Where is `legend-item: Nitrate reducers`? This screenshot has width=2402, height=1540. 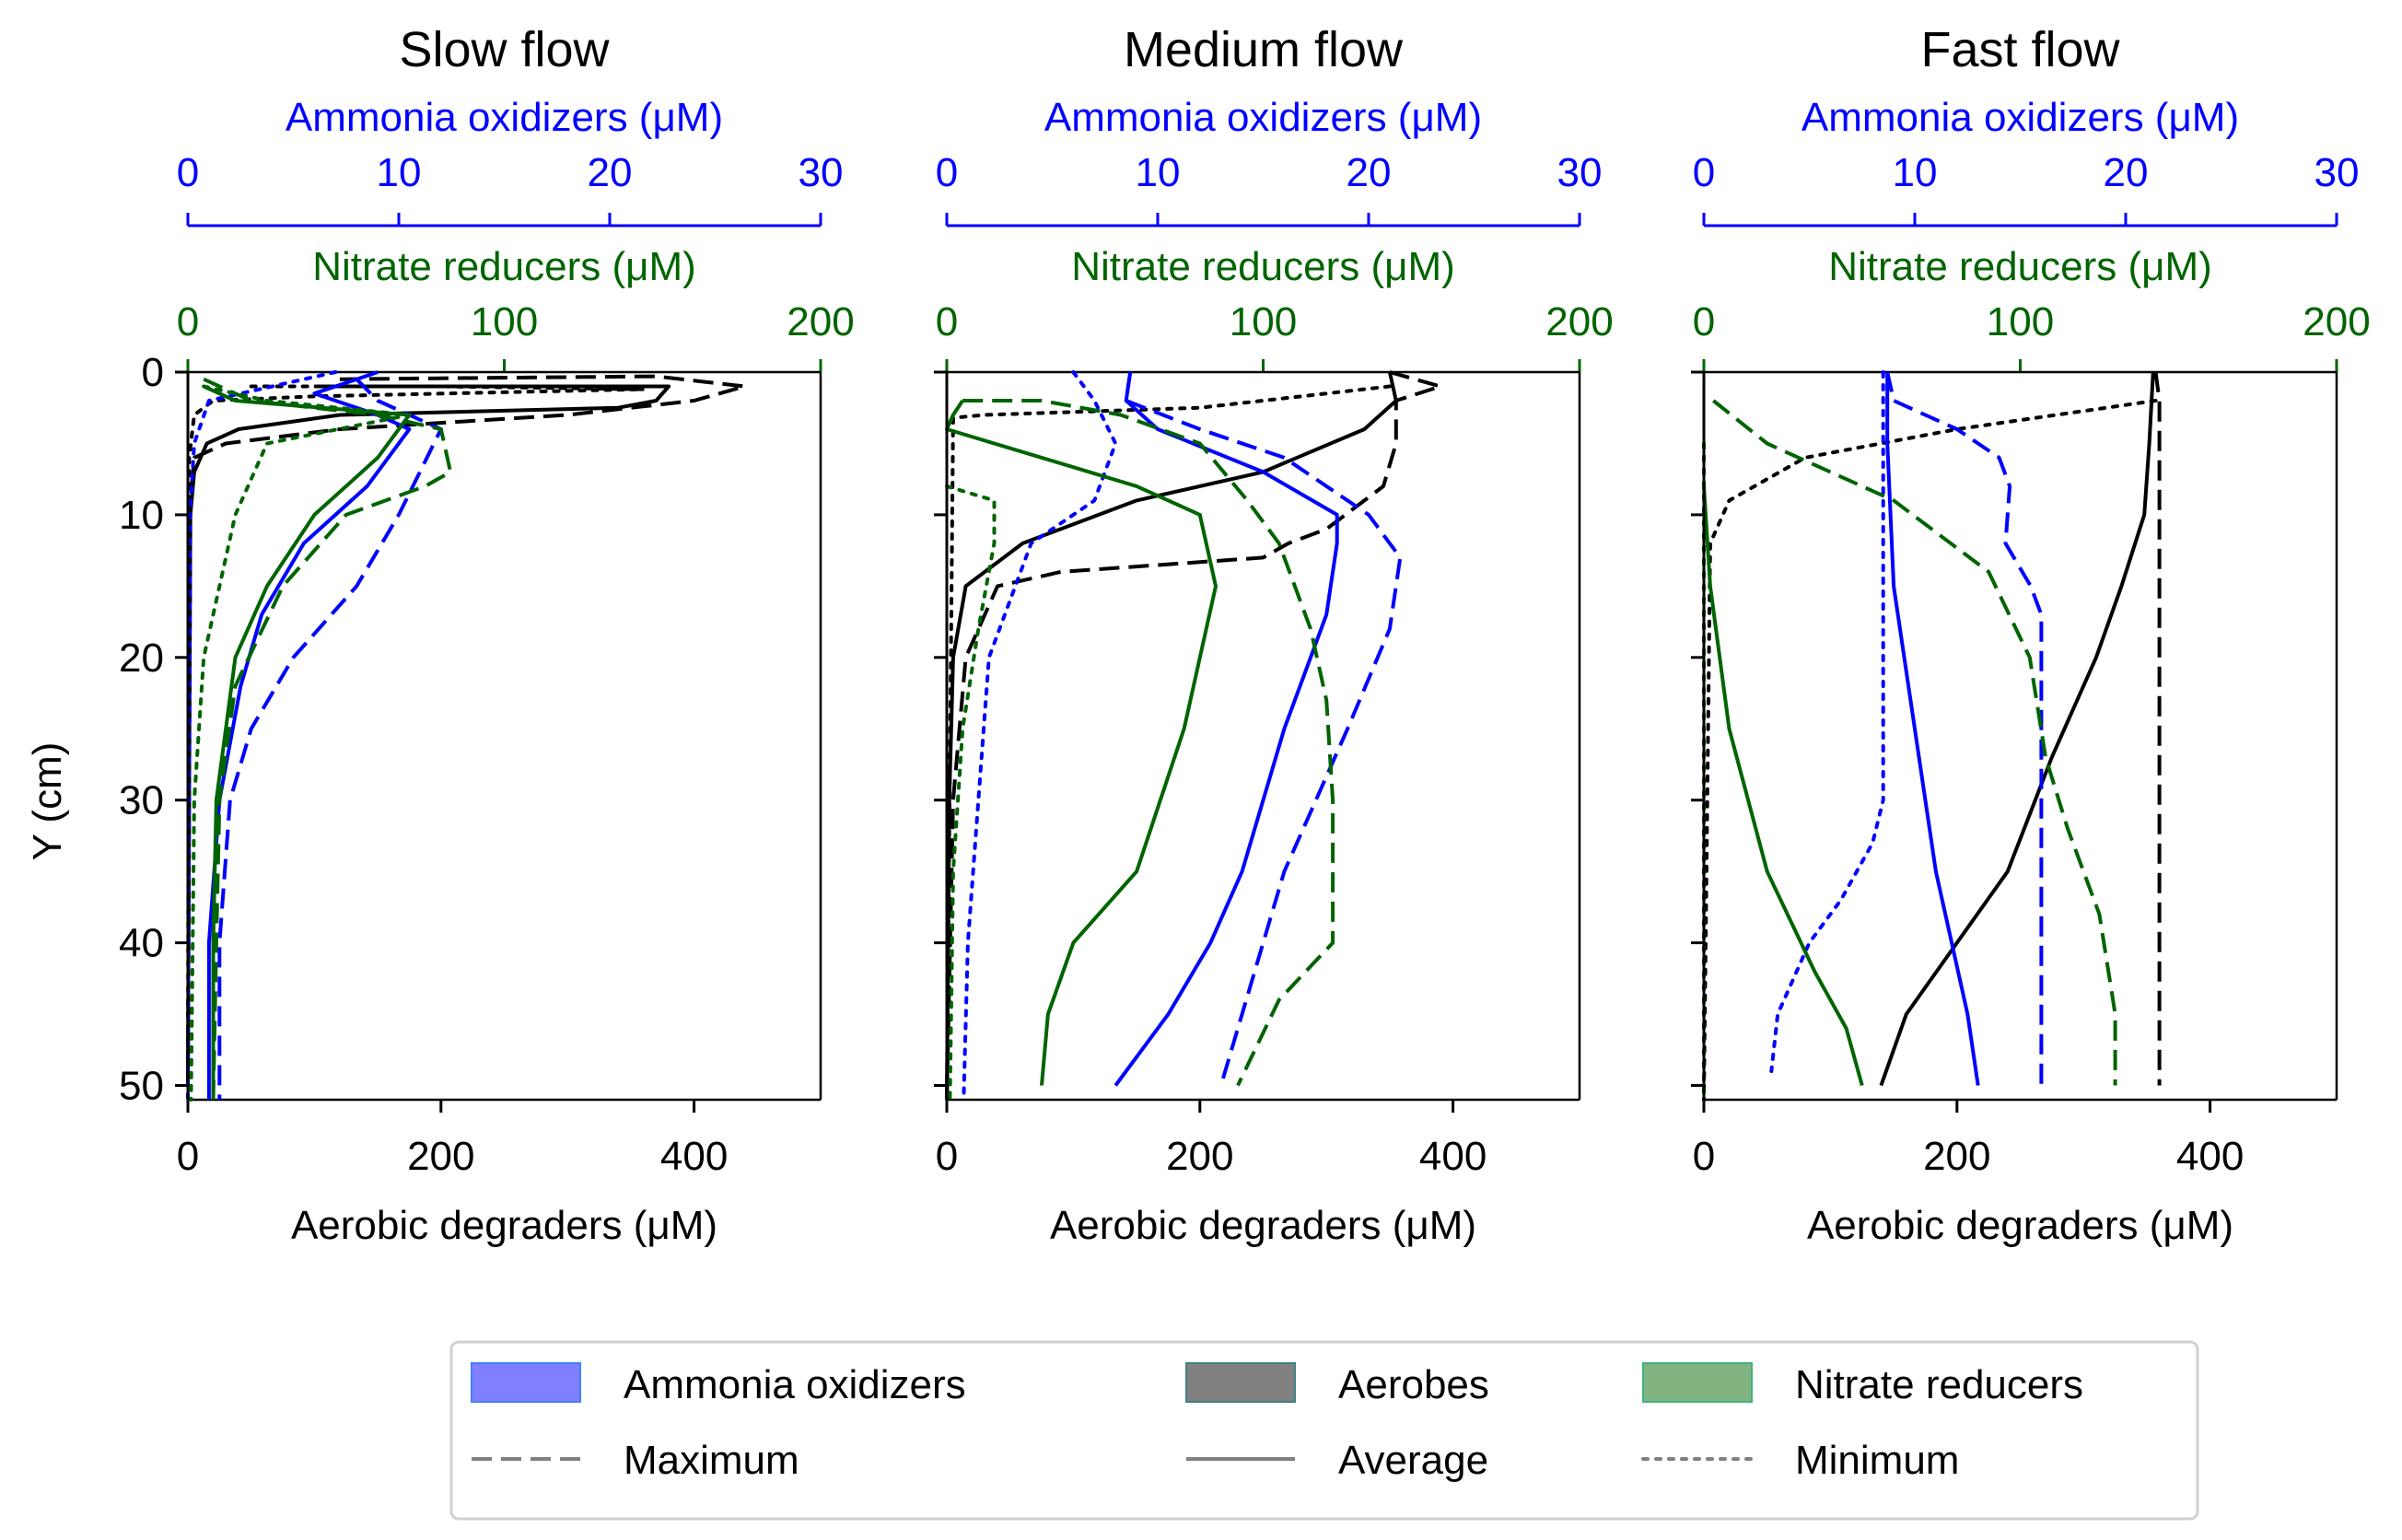
legend-item: Nitrate reducers is located at coordinates (1862, 1384).